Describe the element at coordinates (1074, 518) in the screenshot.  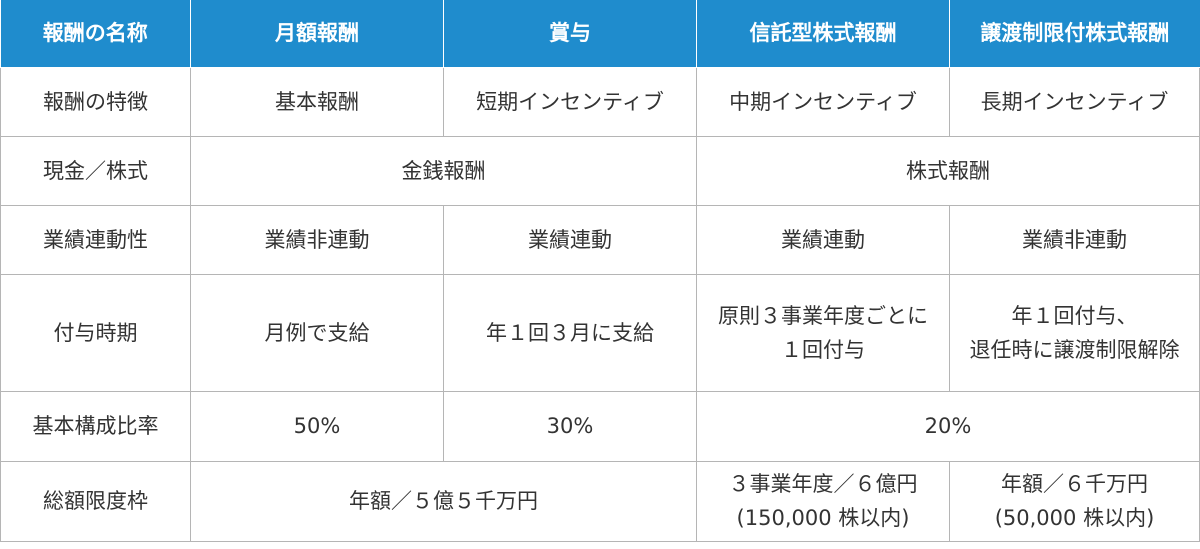
I see `cell-limit-restricted-line2: (50,000 株以内)` at that location.